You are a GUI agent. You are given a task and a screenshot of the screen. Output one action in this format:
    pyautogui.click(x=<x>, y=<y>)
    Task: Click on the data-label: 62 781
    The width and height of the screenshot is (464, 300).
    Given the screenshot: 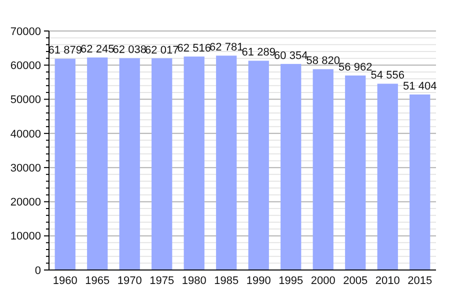 What is the action you would take?
    pyautogui.click(x=227, y=48)
    